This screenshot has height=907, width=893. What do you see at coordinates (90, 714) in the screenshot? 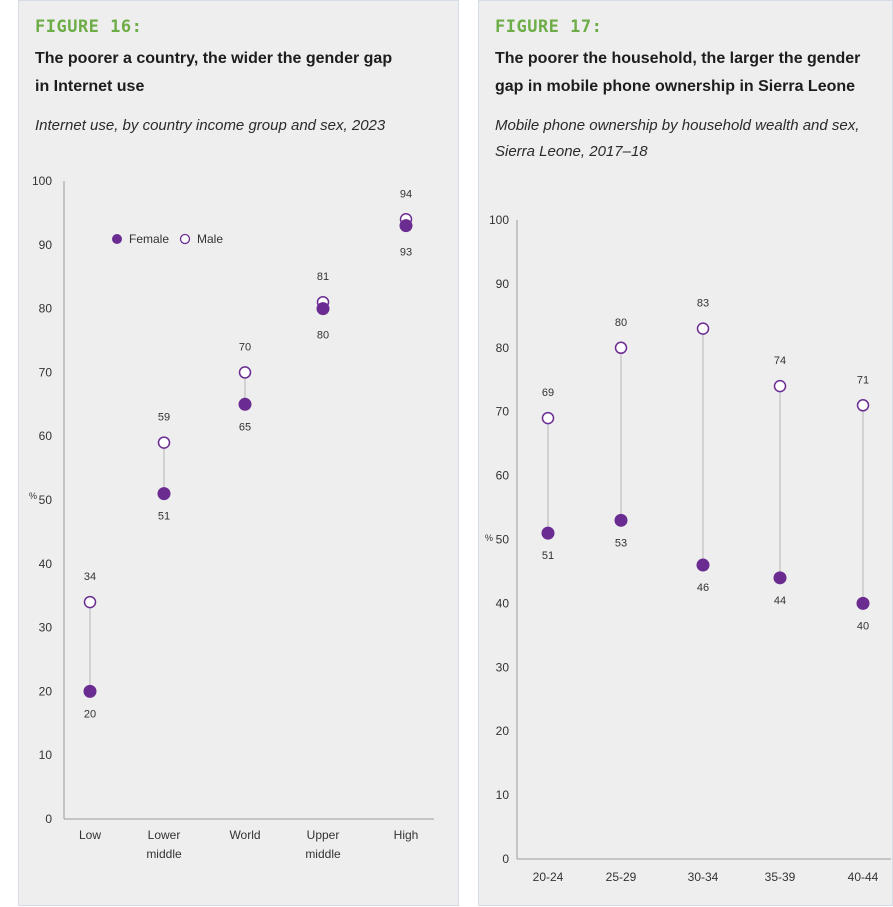
I see `female-data-label: 20` at bounding box center [90, 714].